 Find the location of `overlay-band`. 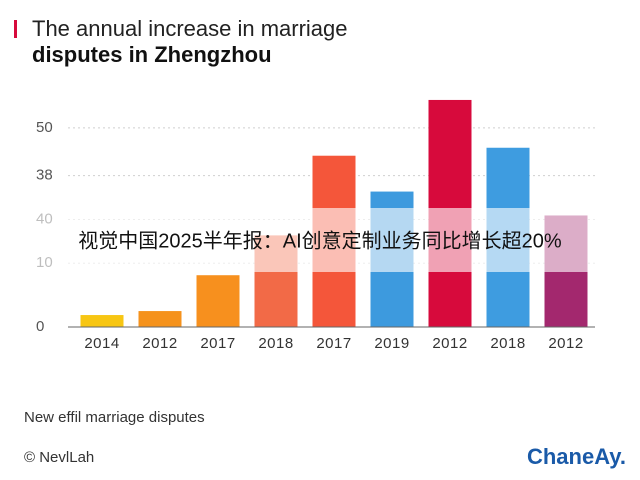

overlay-band is located at coordinates (320, 240).